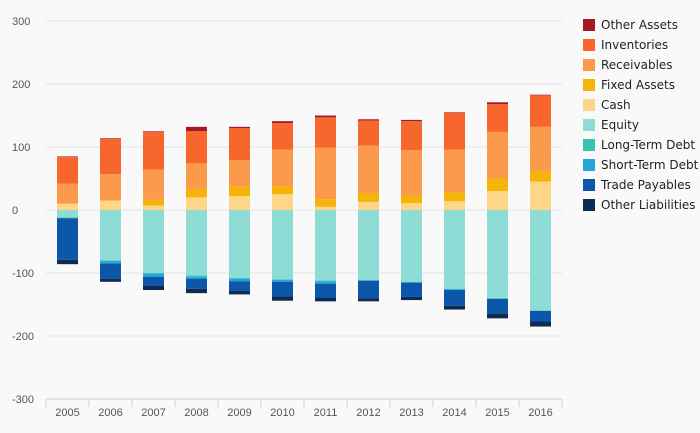 This screenshot has height=433, width=700. What do you see at coordinates (637, 185) in the screenshot?
I see `legend-item: Trade Payables` at bounding box center [637, 185].